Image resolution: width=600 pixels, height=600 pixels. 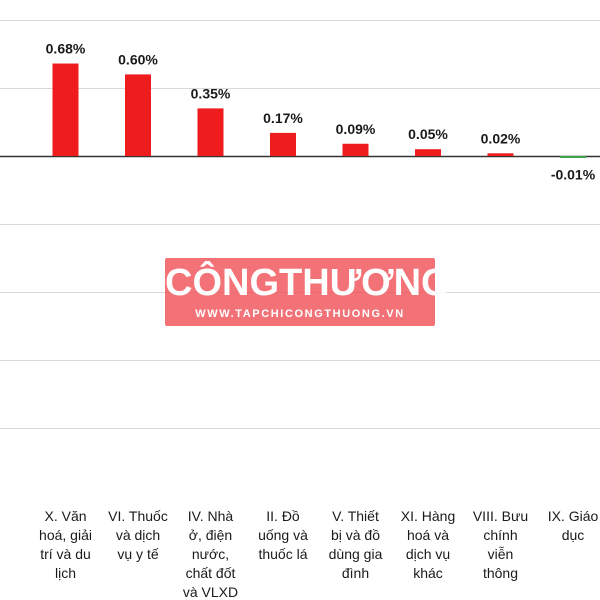 What do you see at coordinates (65, 544) in the screenshot?
I see `x-tick-label: X. Văn hoá, giải trí và du lịch` at bounding box center [65, 544].